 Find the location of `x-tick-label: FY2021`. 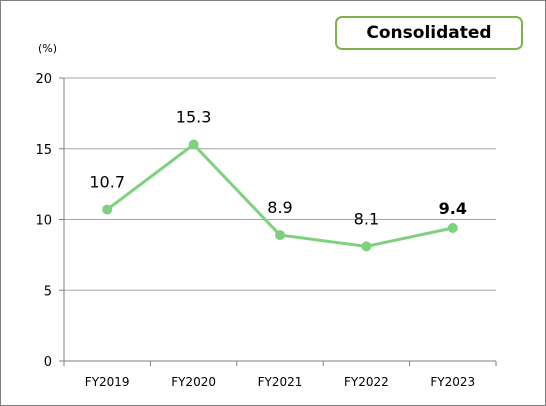

x-tick-label: FY2021 is located at coordinates (280, 382).